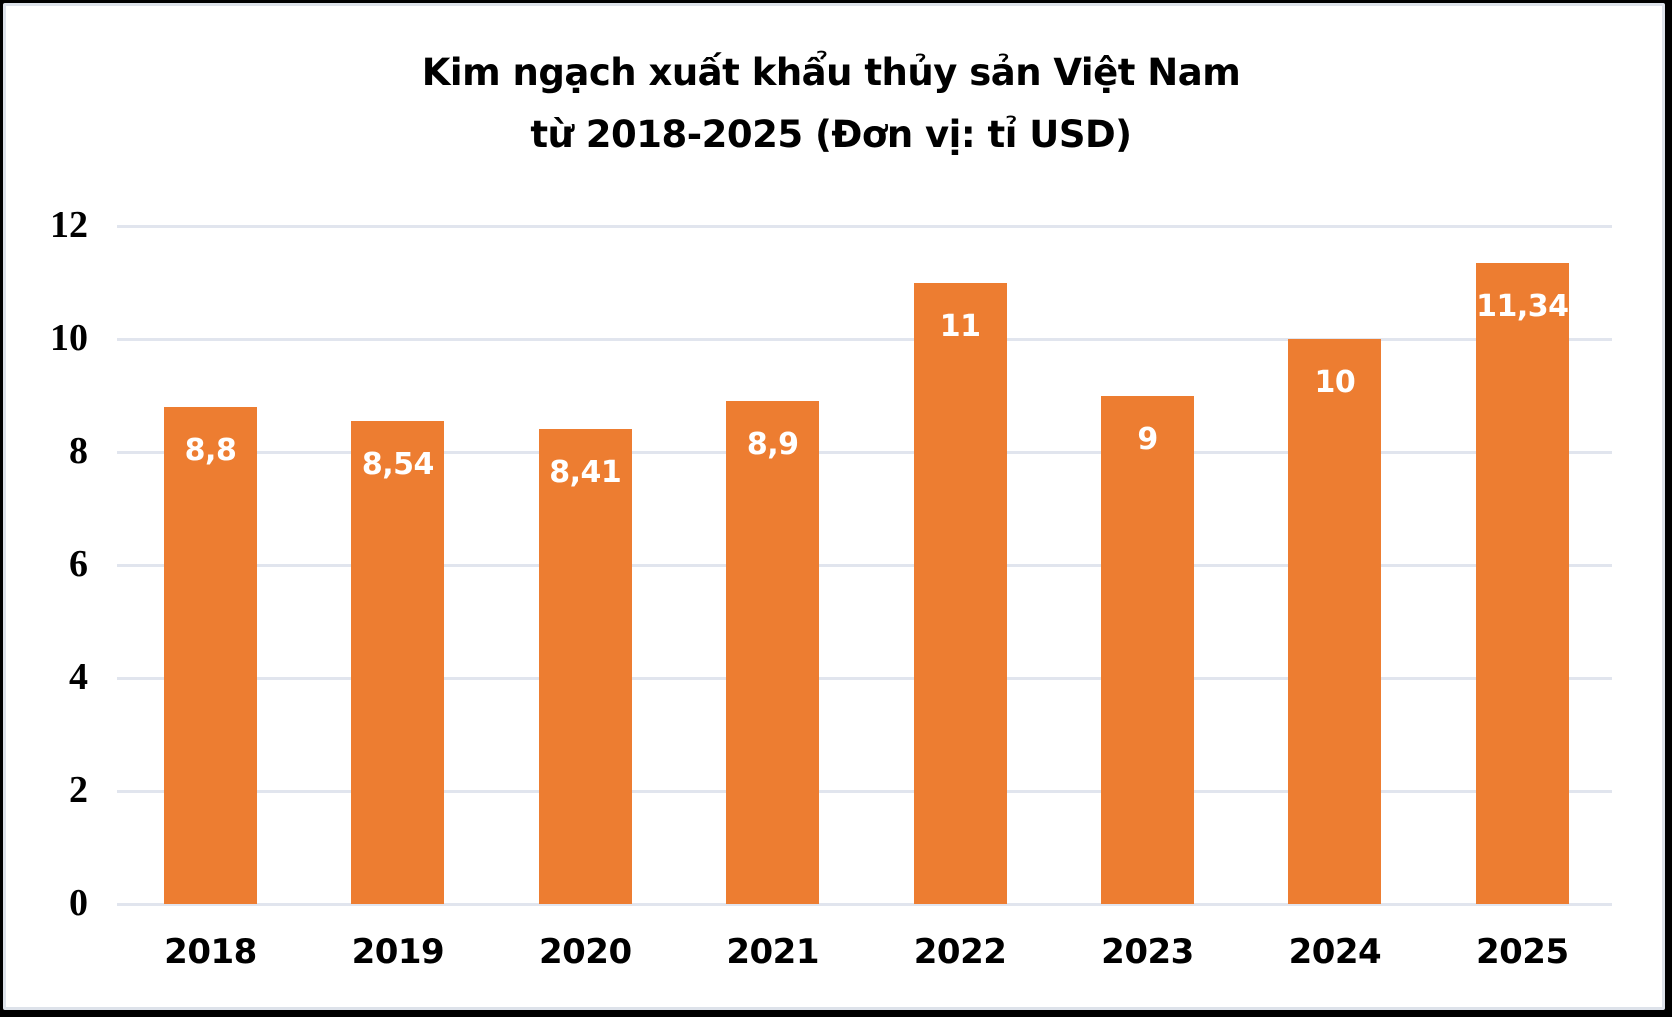 The height and width of the screenshot is (1017, 1672). Describe the element at coordinates (772, 445) in the screenshot. I see `bar-value-label: 8,9` at that location.